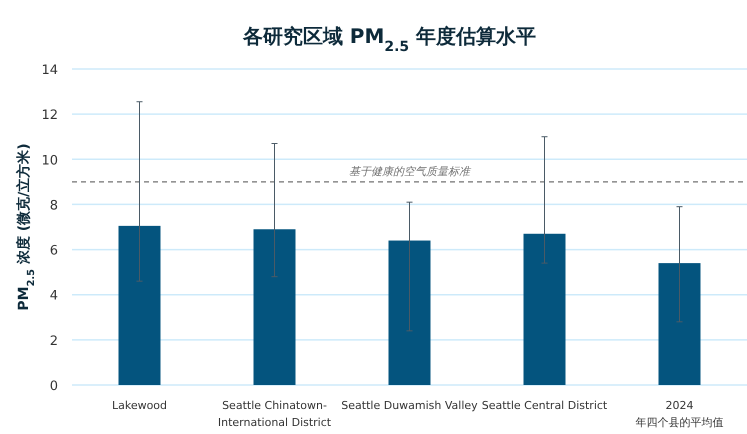 The image size is (747, 434). Describe the element at coordinates (54, 341) in the screenshot. I see `y-tick-label: 2` at that location.